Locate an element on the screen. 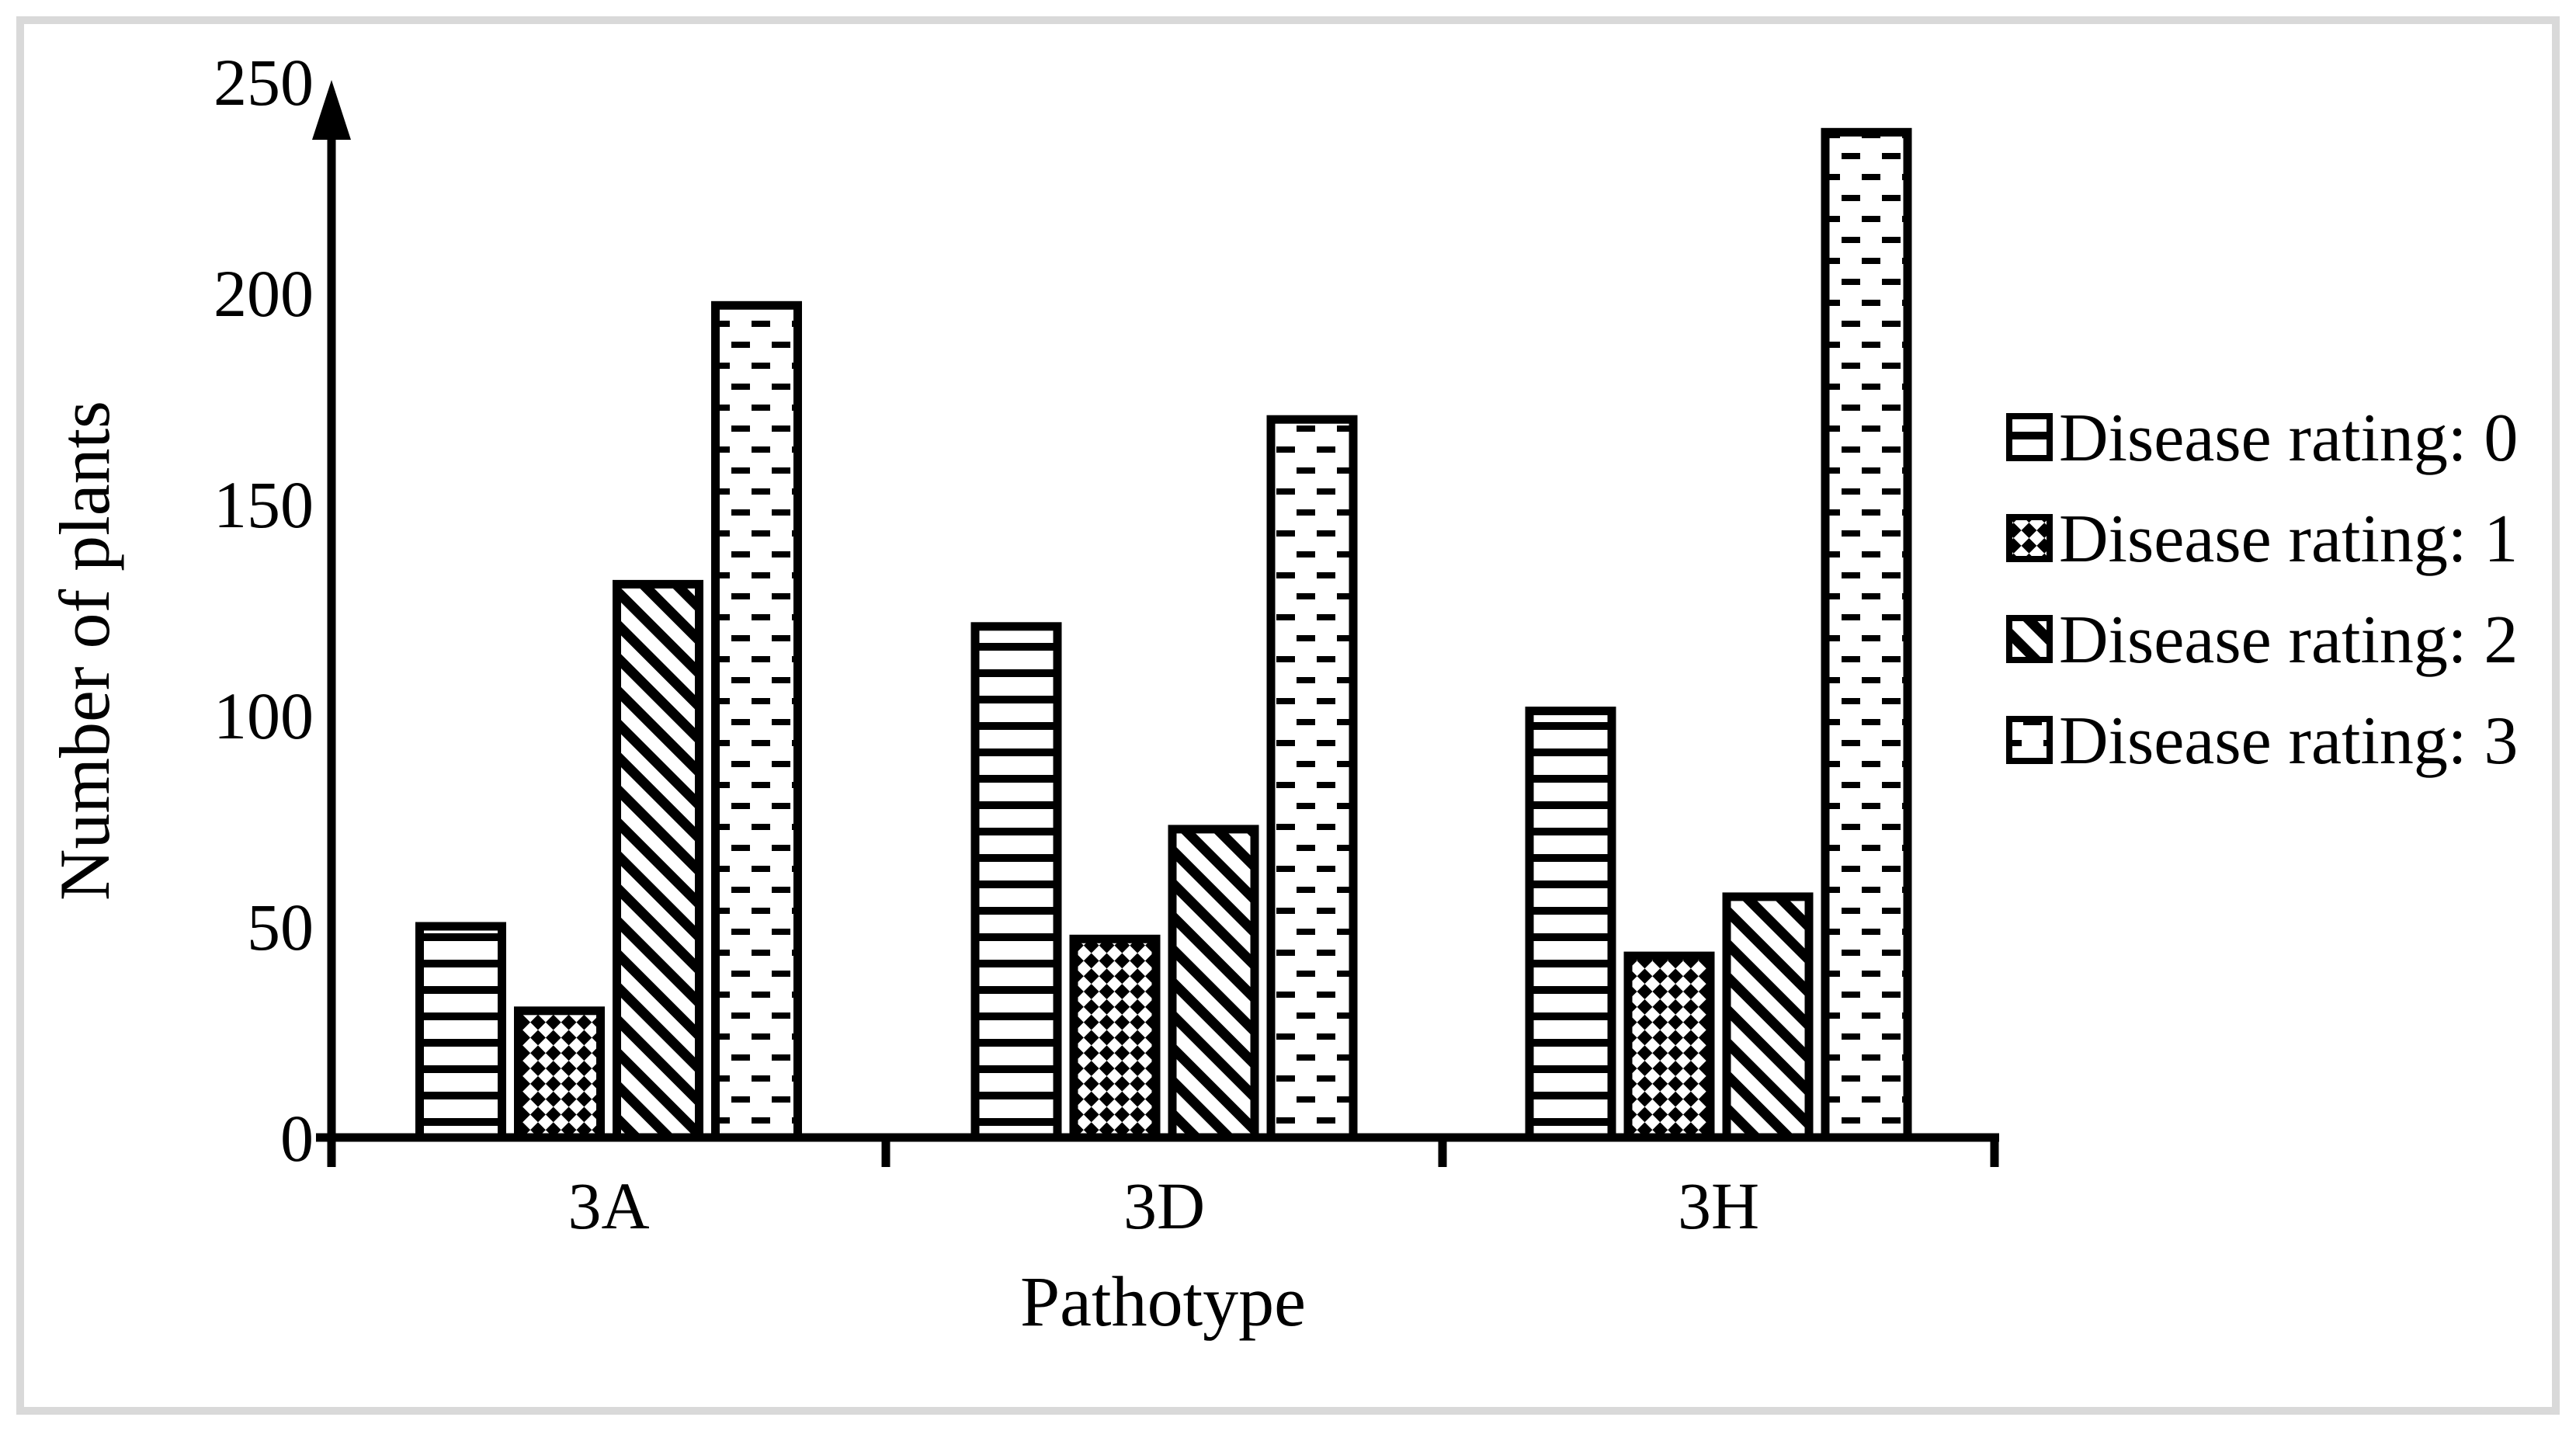  bar-3H-diagonal-stripes is located at coordinates (1768, 1017).